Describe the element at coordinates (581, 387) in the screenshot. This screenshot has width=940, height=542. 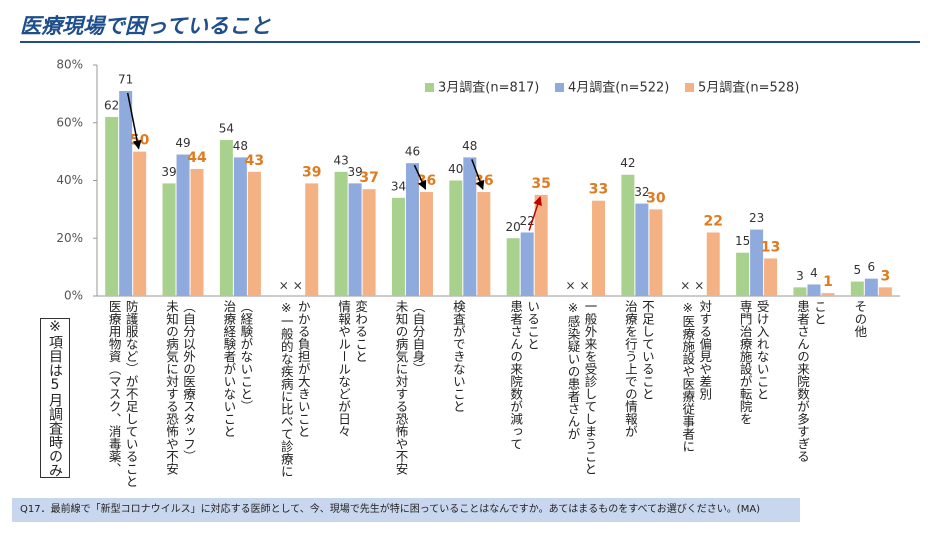
I see `x-tick-label: ※感染疑いの患者さんが 一般外来を受診してしまうこと` at that location.